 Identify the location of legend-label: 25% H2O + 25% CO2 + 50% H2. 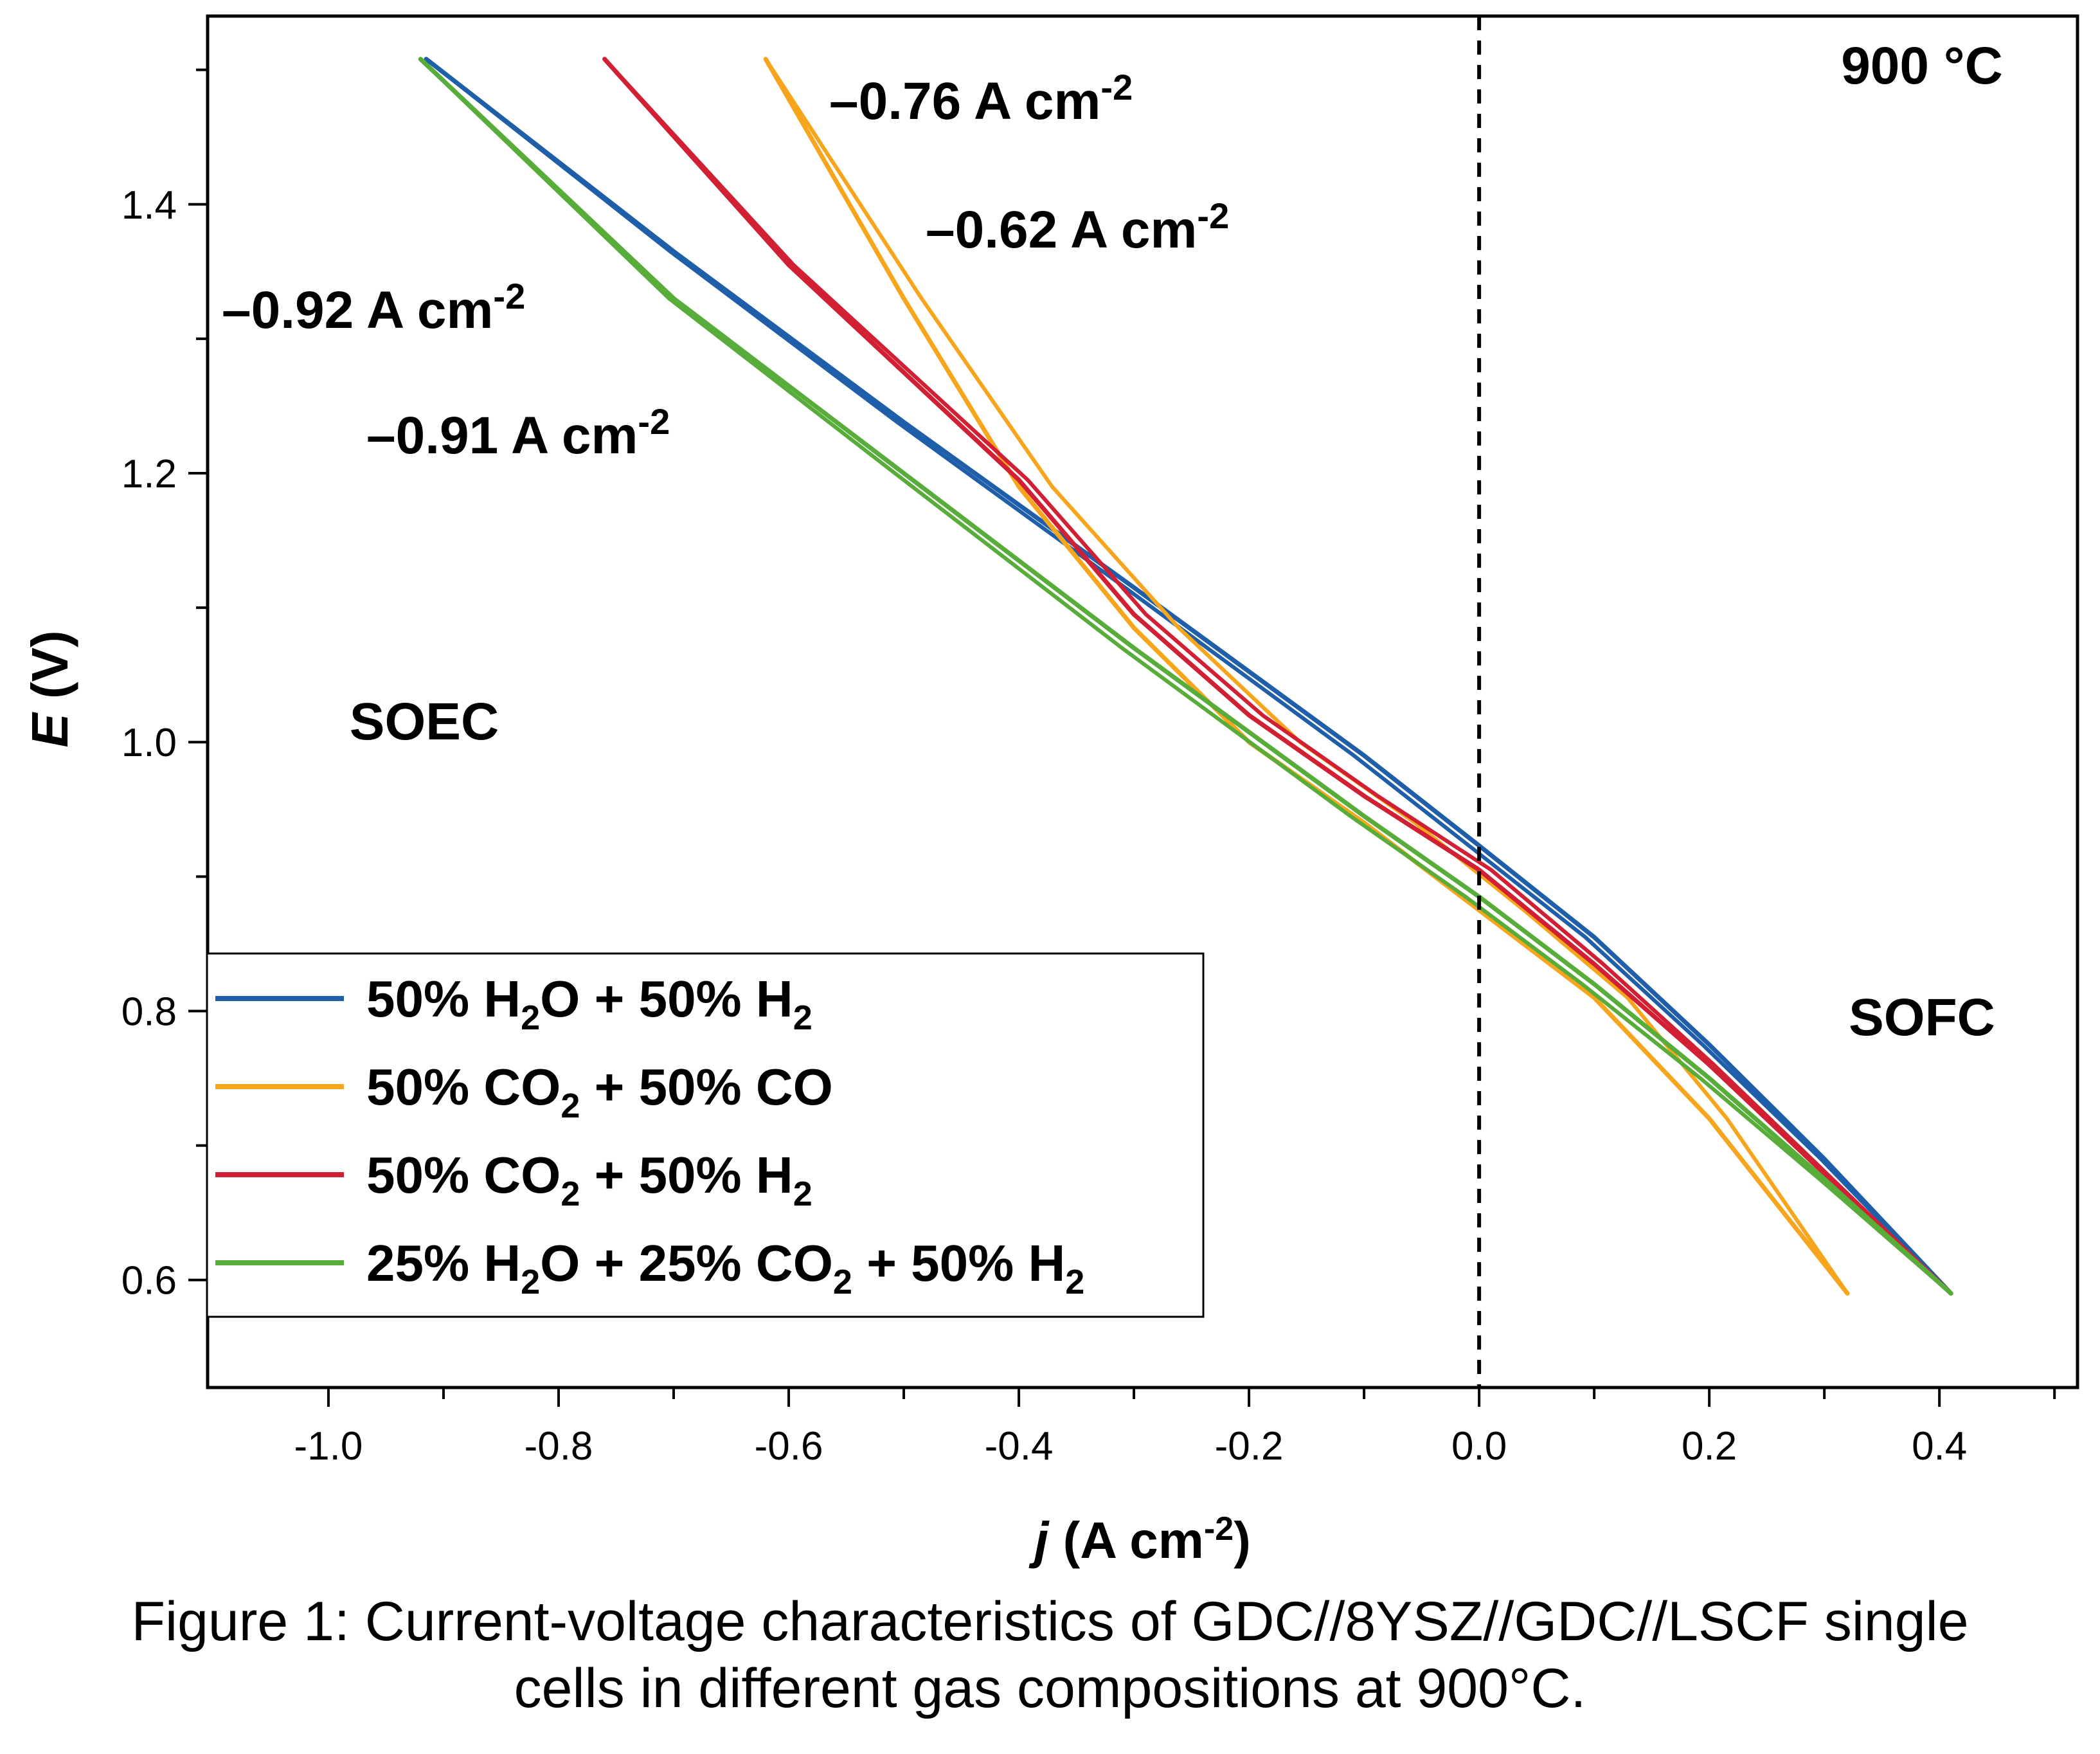
(725, 1267).